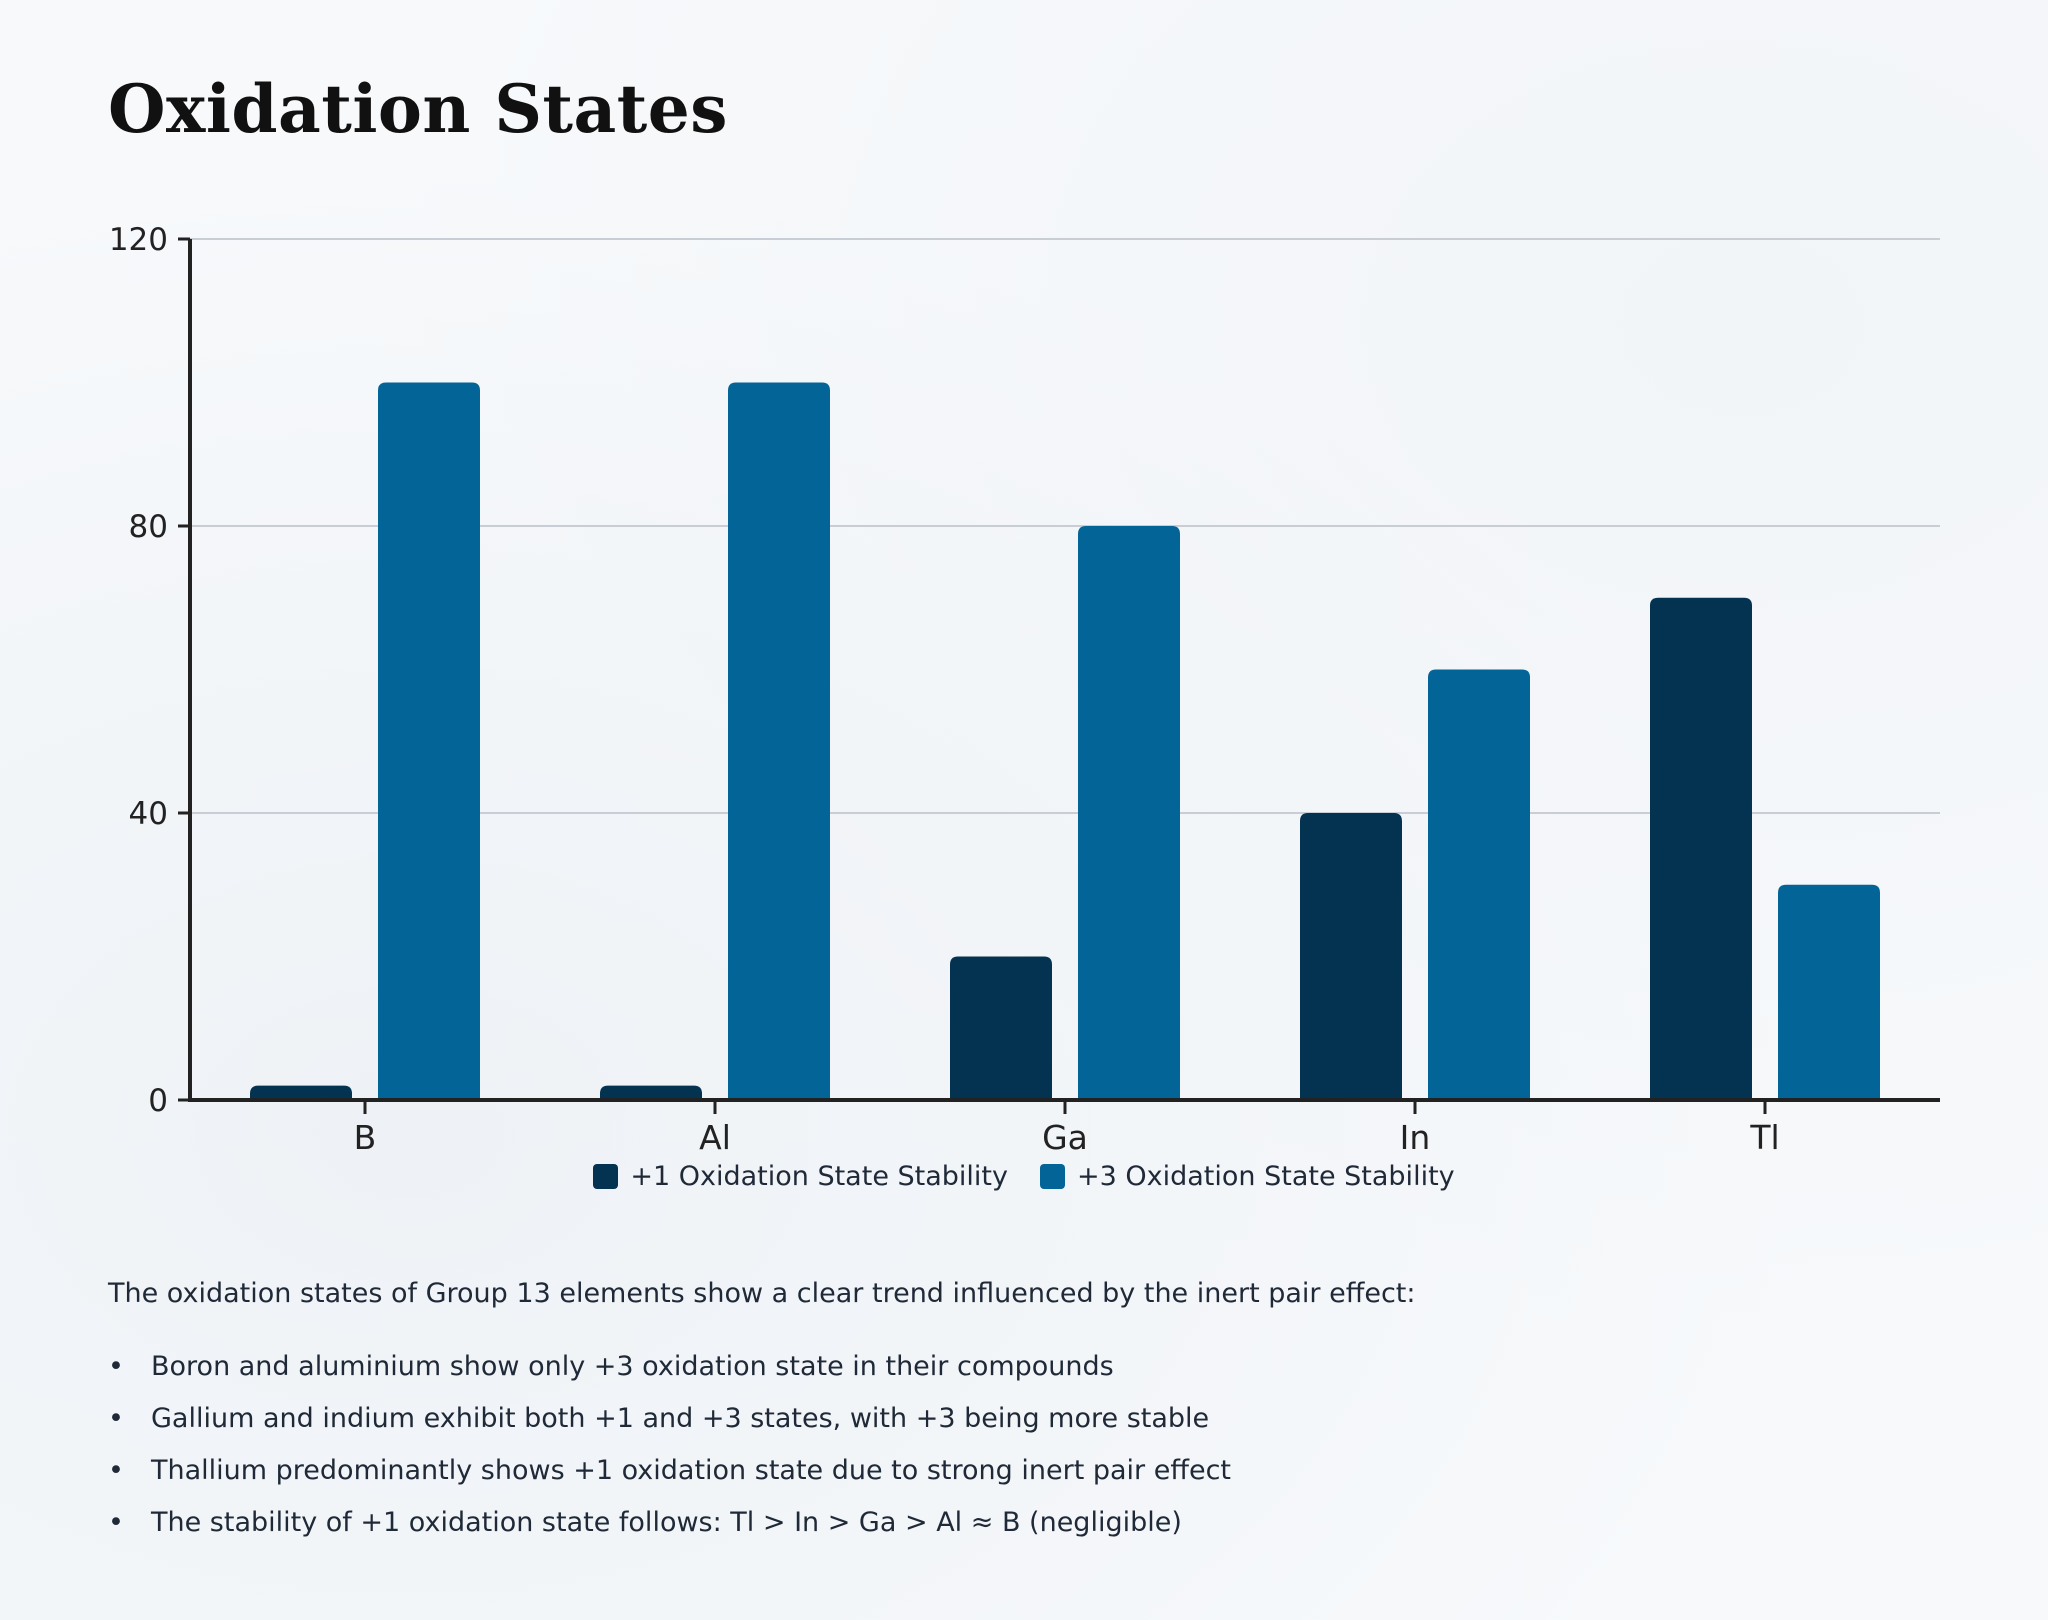  Describe the element at coordinates (148, 814) in the screenshot. I see `y-tick-label: 40` at that location.